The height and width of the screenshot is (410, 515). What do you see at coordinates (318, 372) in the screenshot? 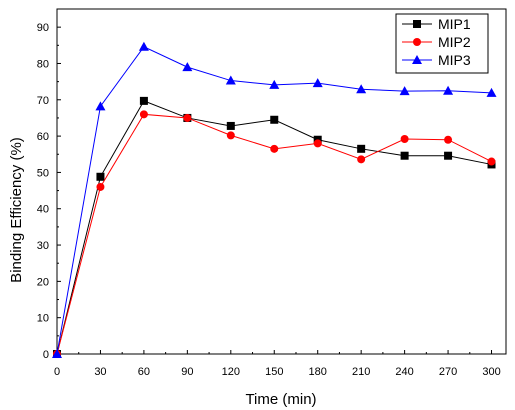
I see `x-tick-label: 180` at bounding box center [318, 372].